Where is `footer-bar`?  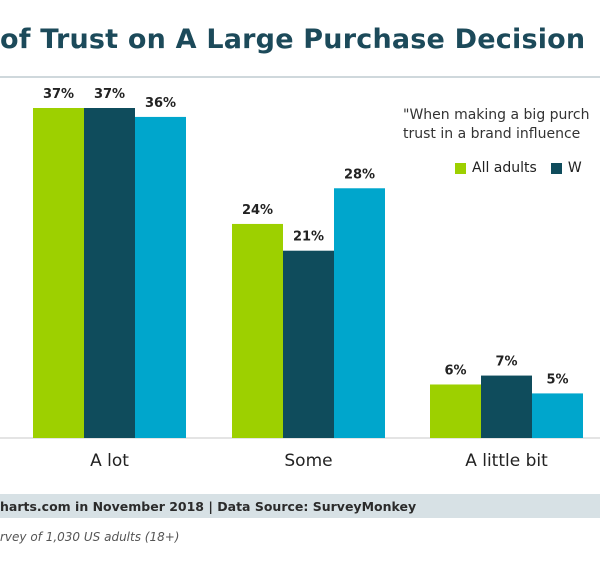
footer-bar is located at coordinates (300, 506).